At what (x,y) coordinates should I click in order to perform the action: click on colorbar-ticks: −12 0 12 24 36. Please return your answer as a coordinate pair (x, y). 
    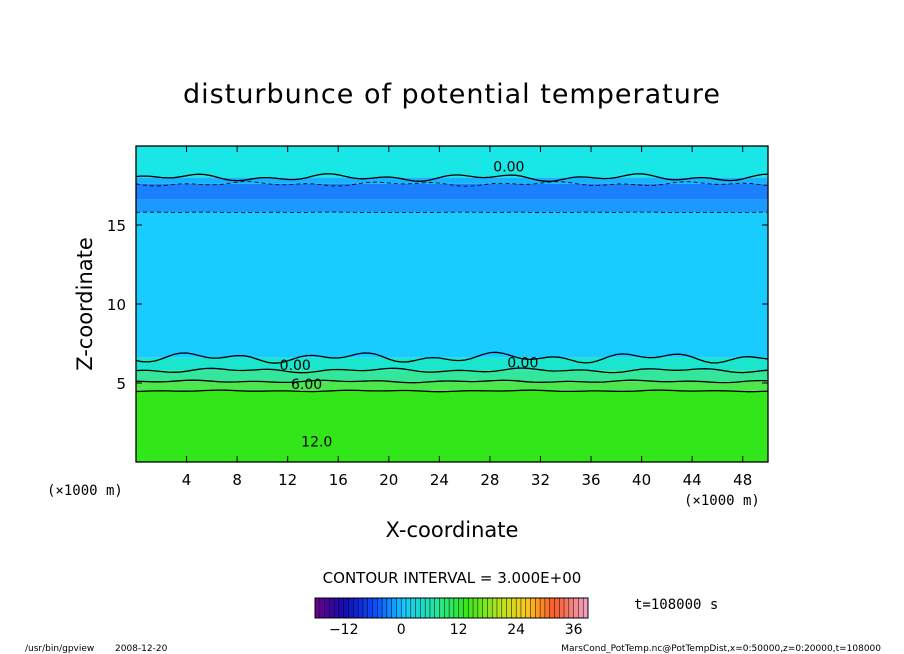
    Looking at the image, I should click on (456, 630).